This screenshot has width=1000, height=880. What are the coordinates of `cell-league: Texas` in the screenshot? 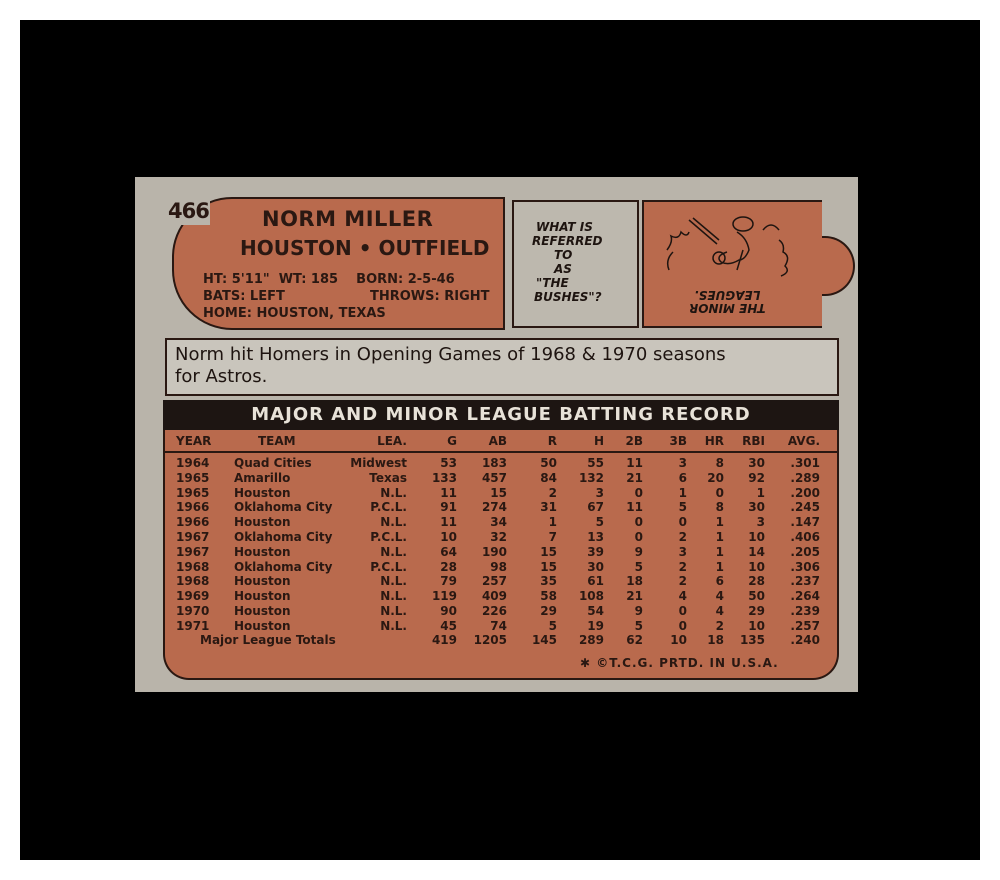 It's located at (388, 477).